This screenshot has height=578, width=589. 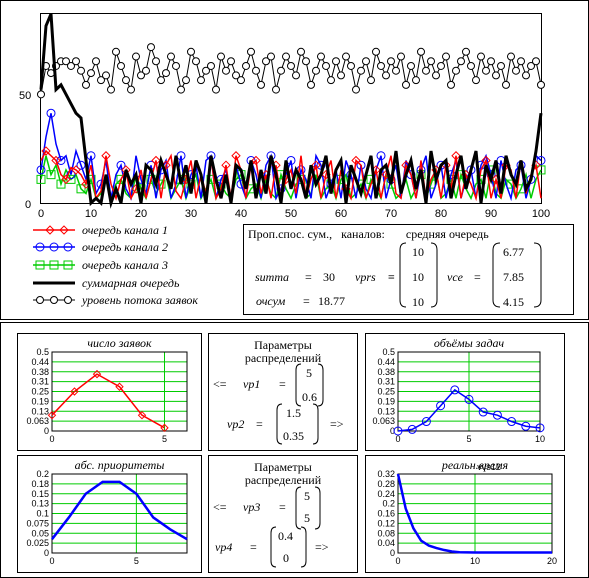 What do you see at coordinates (191, 214) in the screenshot?
I see `main-x-tick: 30` at bounding box center [191, 214].